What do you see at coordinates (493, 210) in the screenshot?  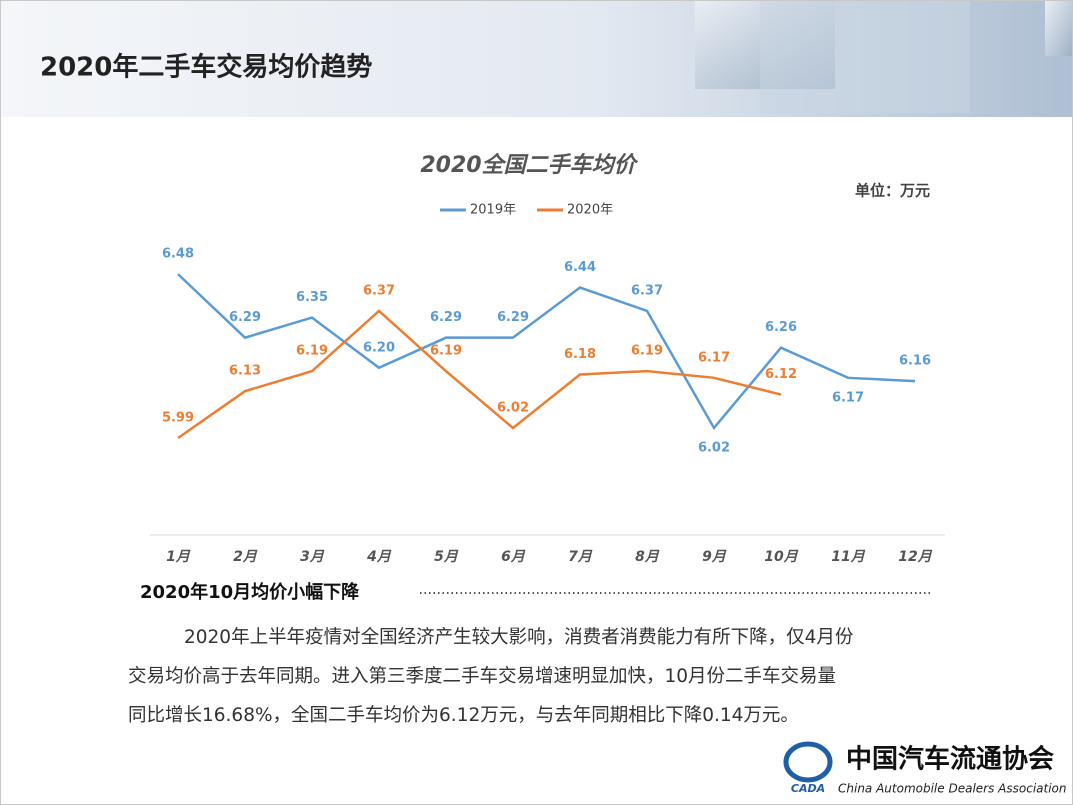 I see `legend-label: 2019年` at bounding box center [493, 210].